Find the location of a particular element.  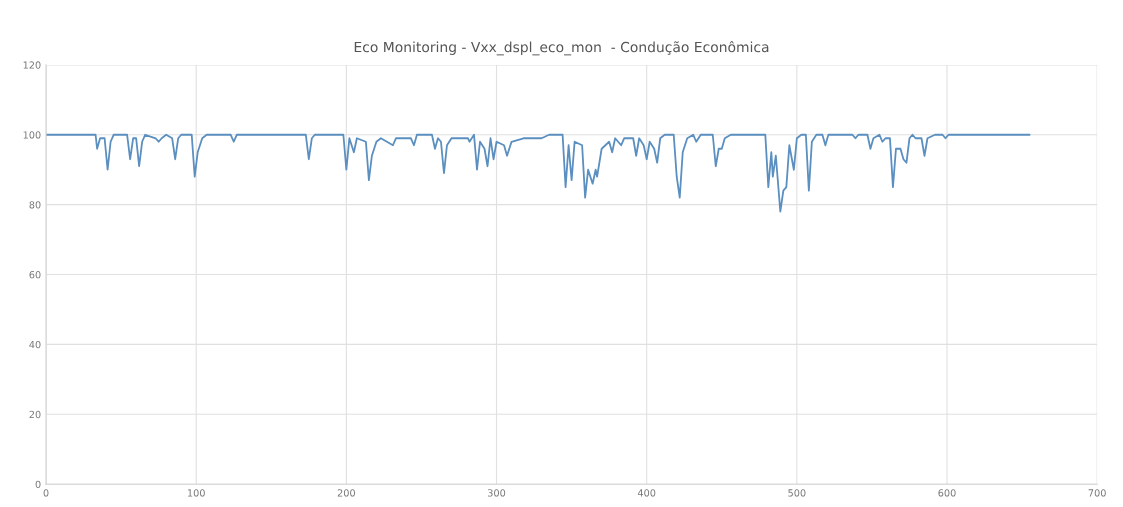

x-tick-label: 600 is located at coordinates (947, 493).